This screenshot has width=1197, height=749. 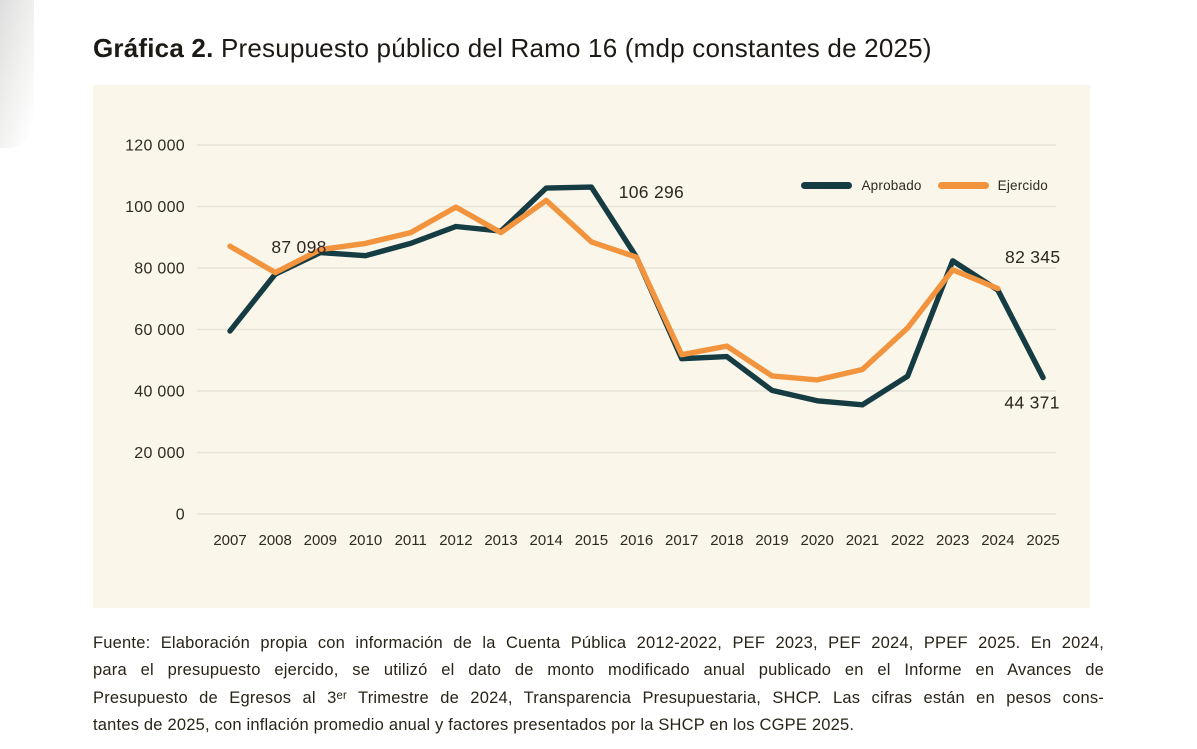 I want to click on x-tick-label: 2023, so click(x=952, y=540).